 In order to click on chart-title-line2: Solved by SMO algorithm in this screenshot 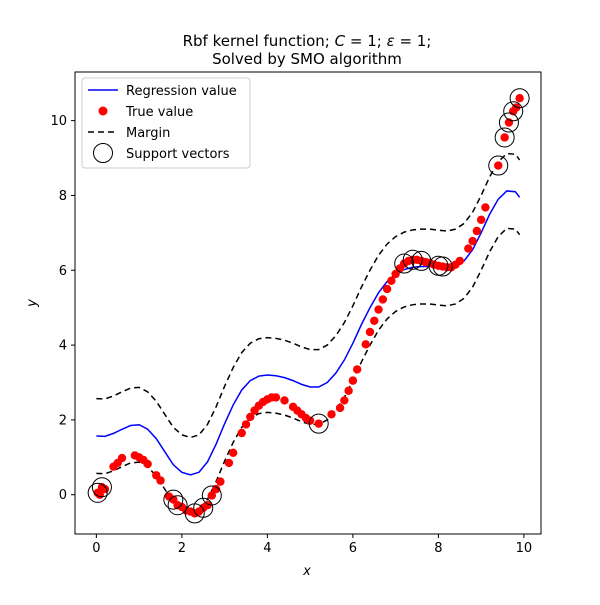, I will do `click(307, 59)`.